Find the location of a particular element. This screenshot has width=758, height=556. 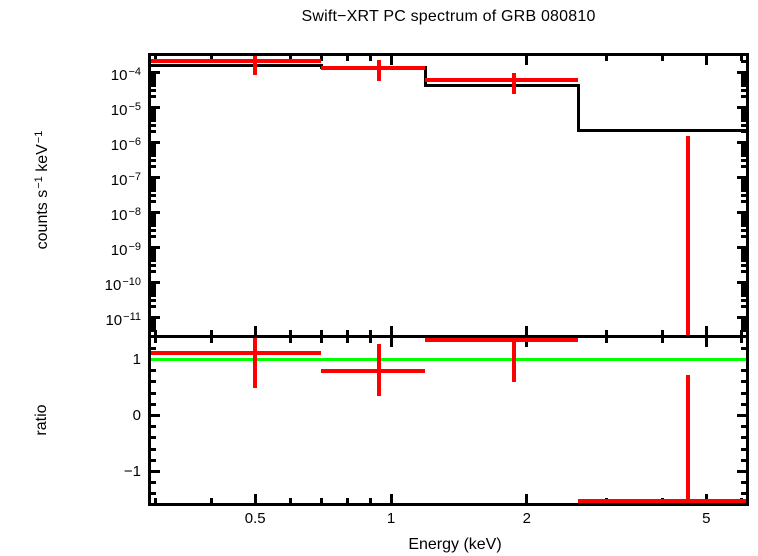

y-tick-label: 10⁻⁷ is located at coordinates (125, 180).